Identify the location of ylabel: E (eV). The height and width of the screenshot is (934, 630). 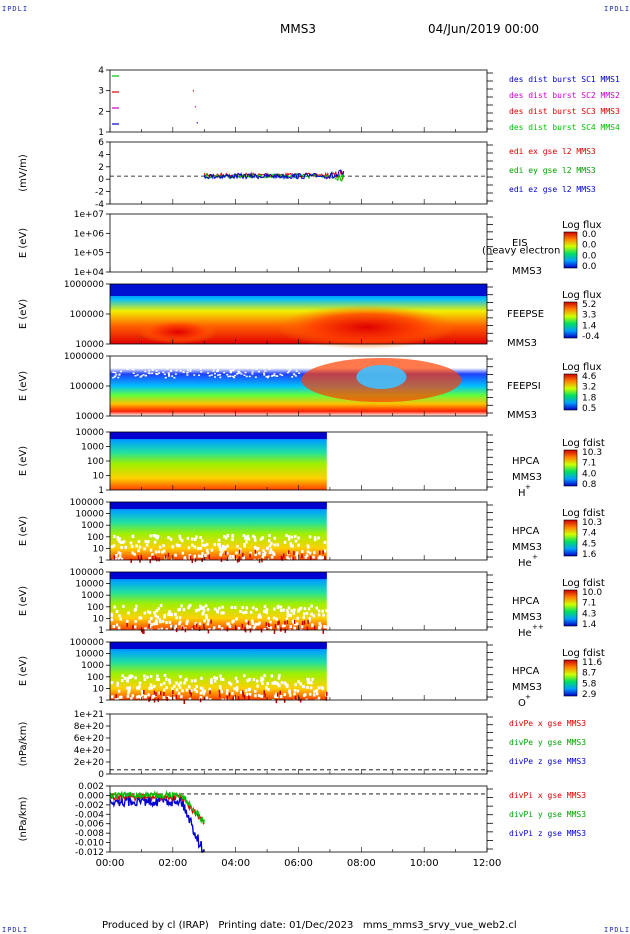
(23, 314).